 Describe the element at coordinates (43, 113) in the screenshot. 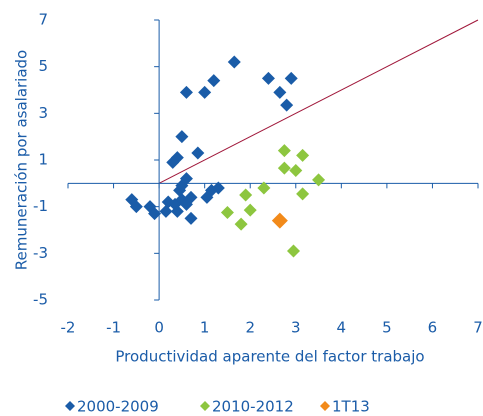

I see `y-tick-label: 3` at that location.